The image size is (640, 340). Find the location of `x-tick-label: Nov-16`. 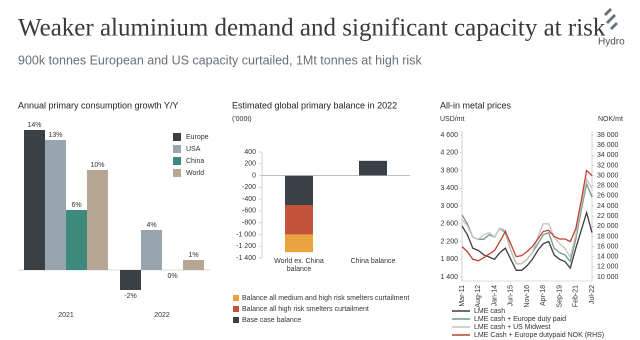

x-tick-label: Nov-16 is located at coordinates (527, 296).